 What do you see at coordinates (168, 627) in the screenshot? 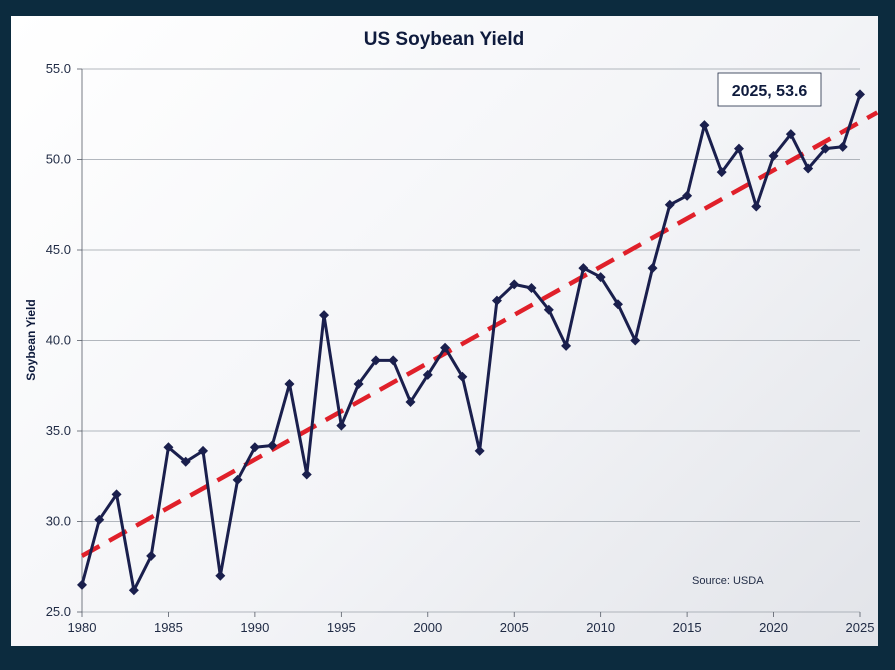
I see `x-tick-label: 1985` at bounding box center [168, 627].